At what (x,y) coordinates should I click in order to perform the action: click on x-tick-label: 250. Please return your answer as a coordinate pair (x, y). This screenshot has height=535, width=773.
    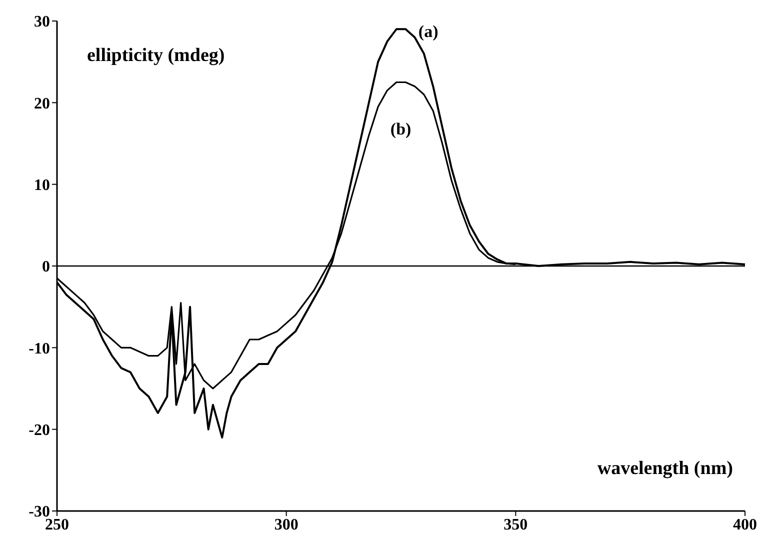
    Looking at the image, I should click on (57, 525).